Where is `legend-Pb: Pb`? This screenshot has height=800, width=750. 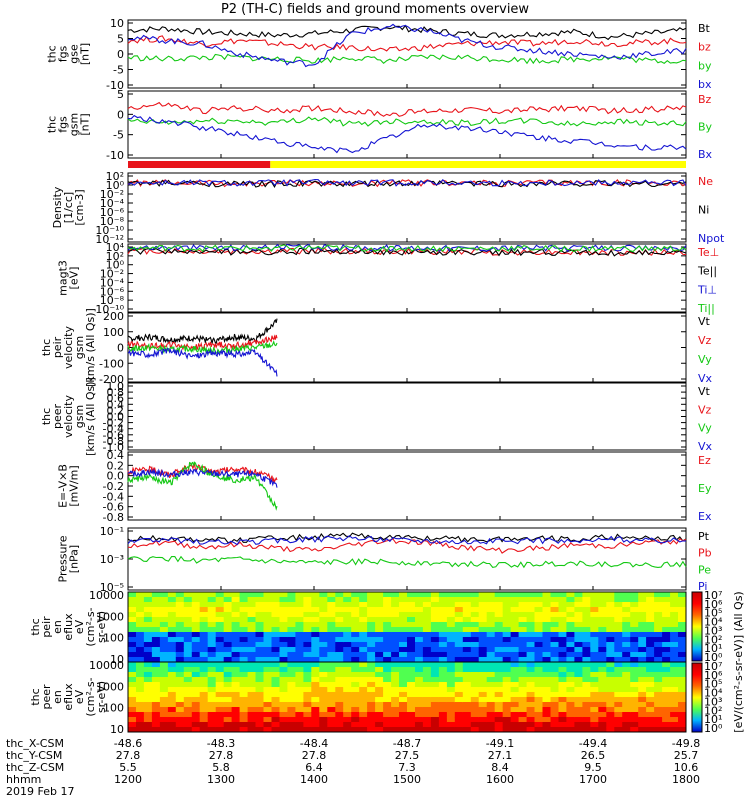
legend-Pb: Pb is located at coordinates (705, 553).